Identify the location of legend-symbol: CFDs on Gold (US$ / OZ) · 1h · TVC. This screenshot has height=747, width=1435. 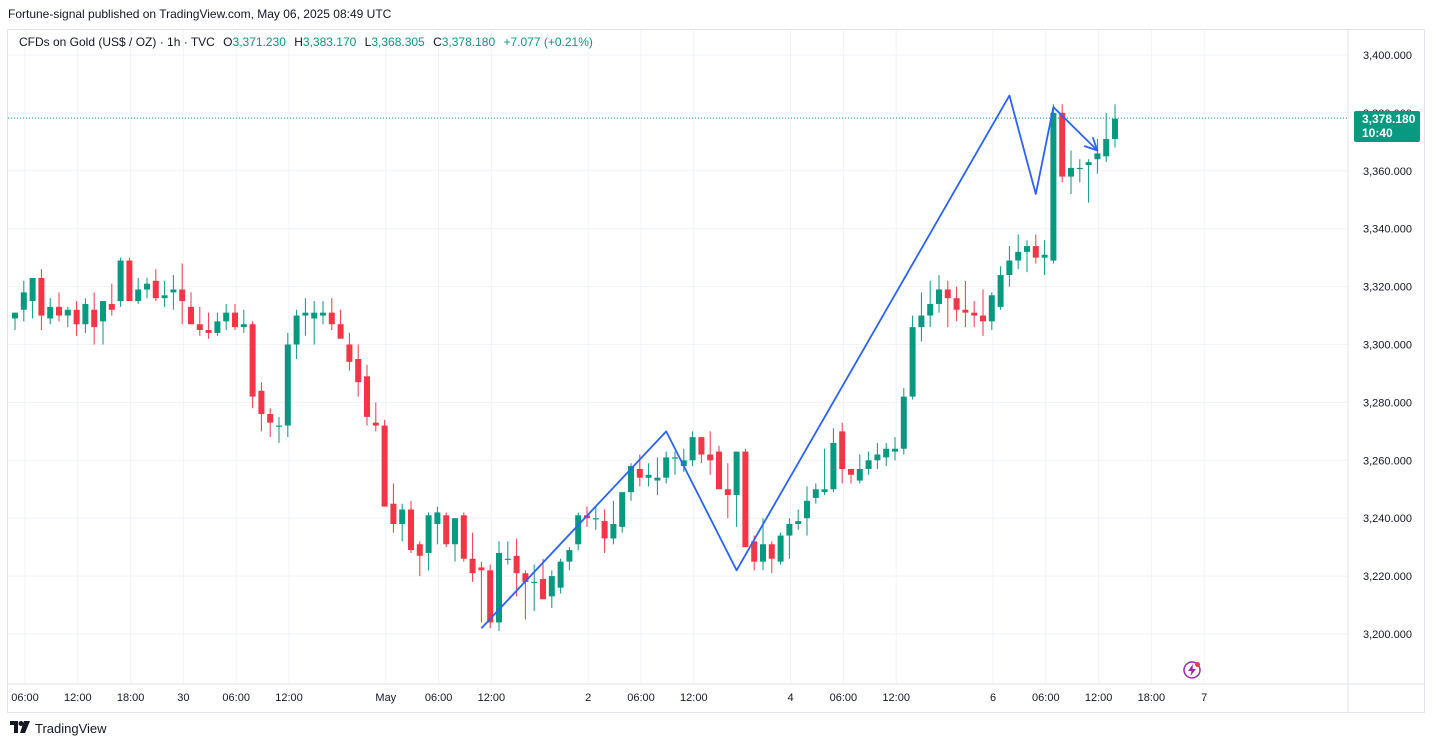
(117, 42).